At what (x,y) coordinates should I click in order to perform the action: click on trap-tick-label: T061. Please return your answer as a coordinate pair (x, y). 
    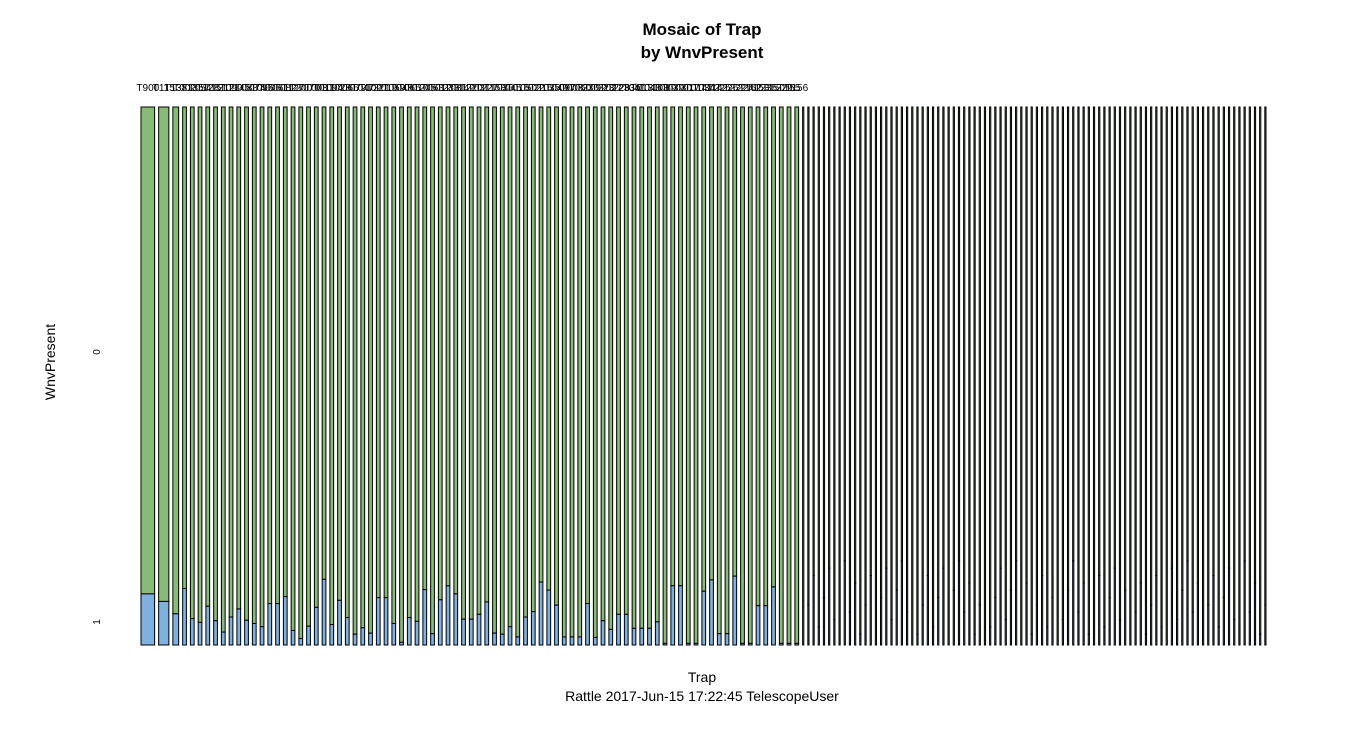
    Looking at the image, I should click on (277, 88).